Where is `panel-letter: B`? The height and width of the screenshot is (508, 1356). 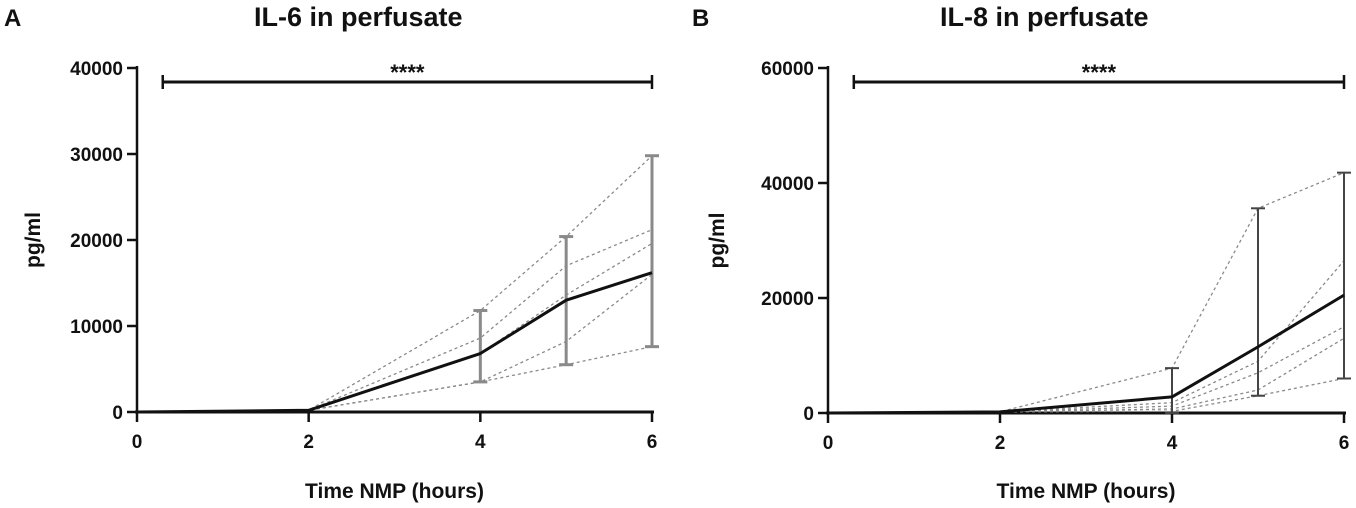 panel-letter: B is located at coordinates (701, 18).